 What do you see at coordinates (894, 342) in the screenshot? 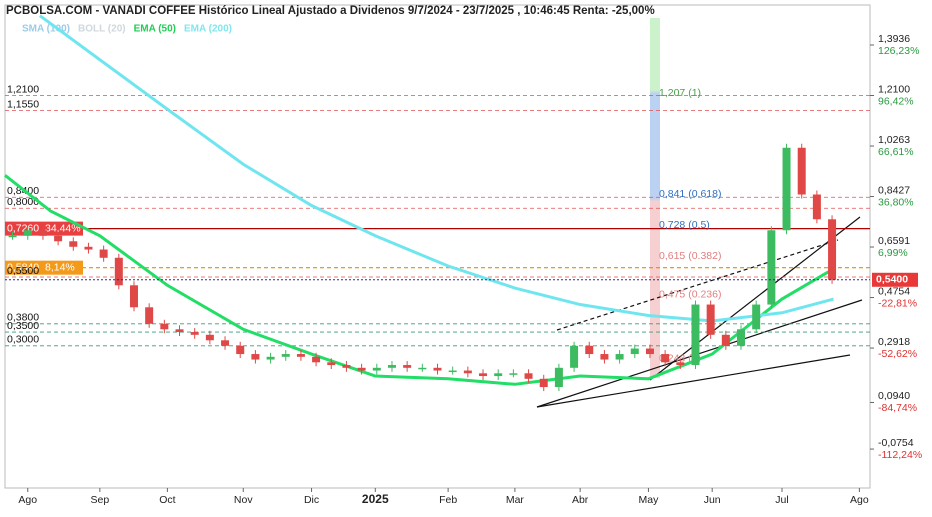
I see `y-tick-label: 0,2918` at bounding box center [894, 342].